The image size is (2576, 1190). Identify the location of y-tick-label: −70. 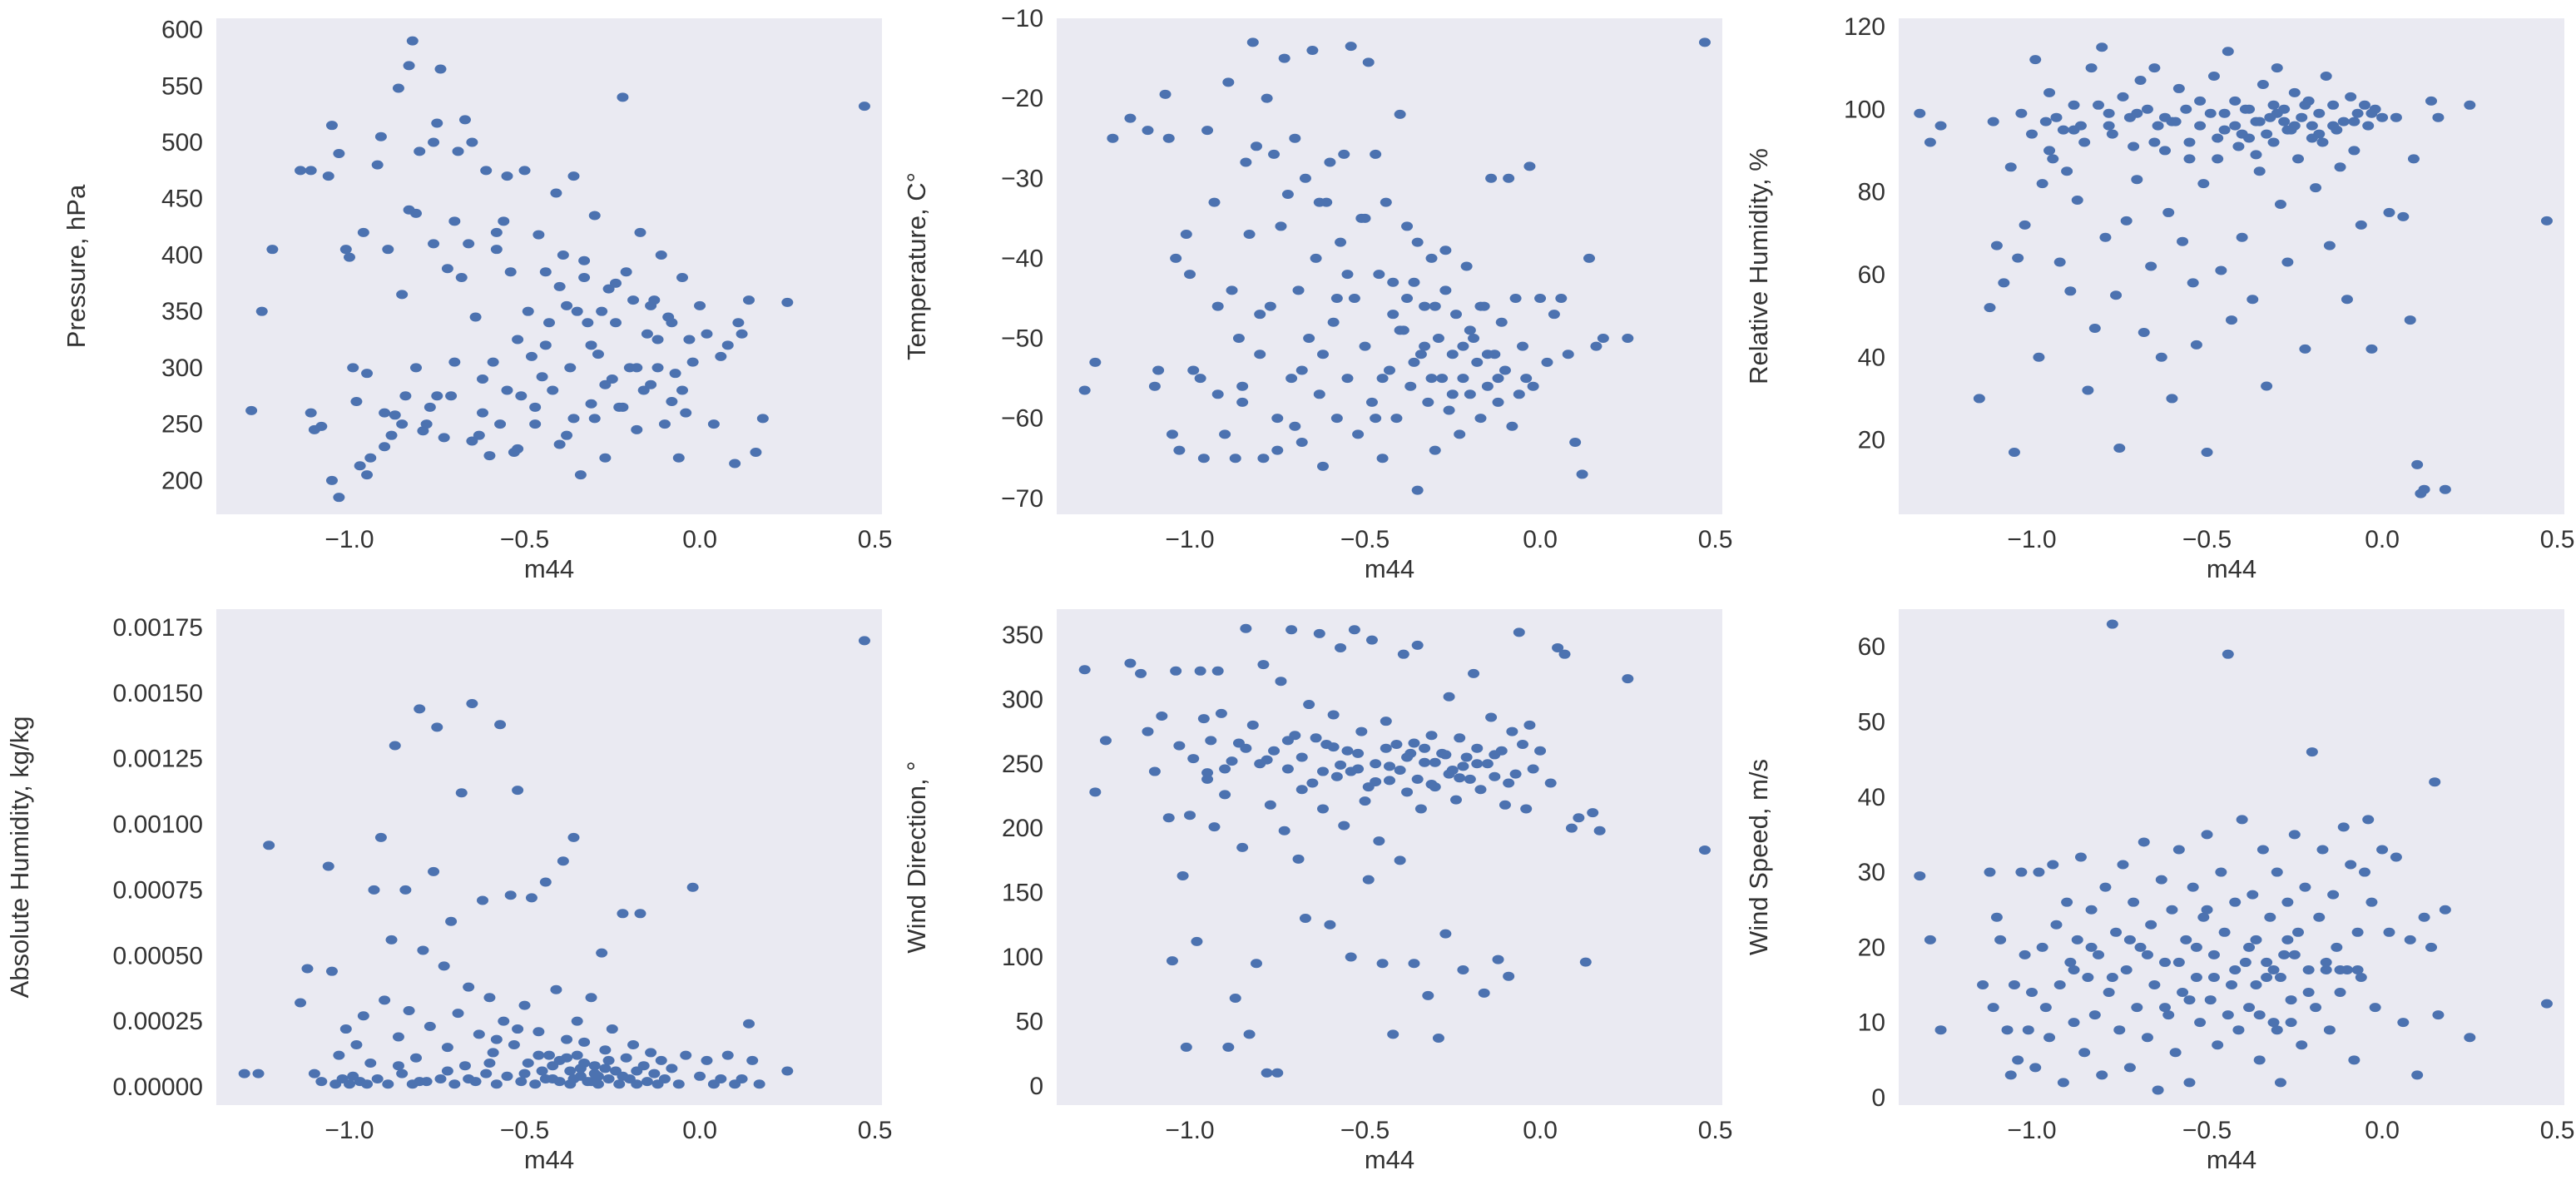
(1022, 499).